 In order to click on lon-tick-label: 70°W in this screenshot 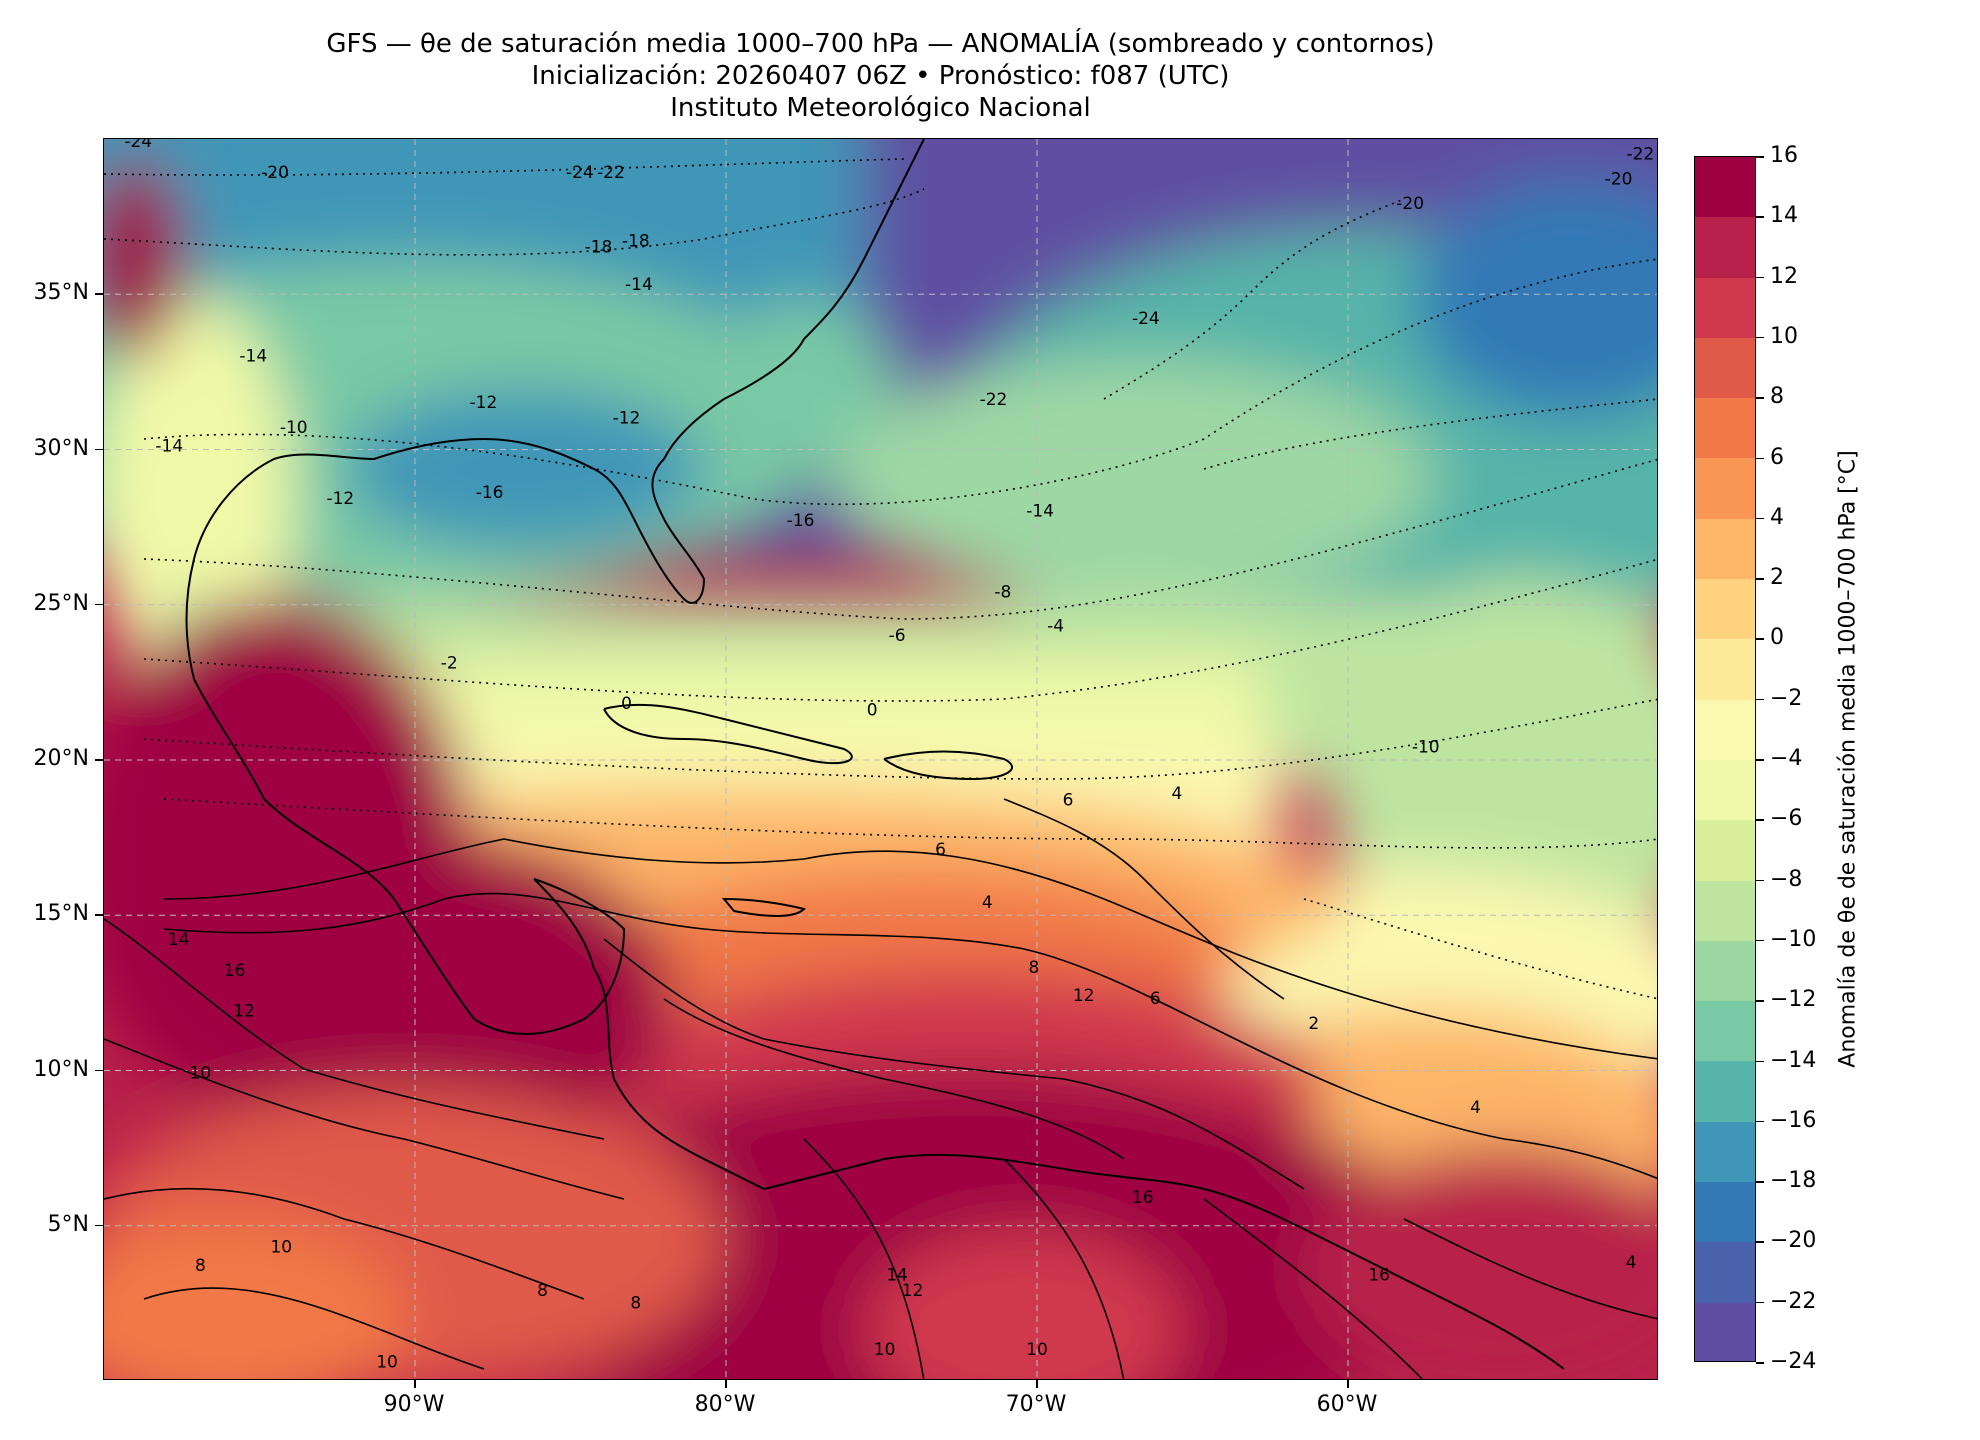, I will do `click(1036, 1404)`.